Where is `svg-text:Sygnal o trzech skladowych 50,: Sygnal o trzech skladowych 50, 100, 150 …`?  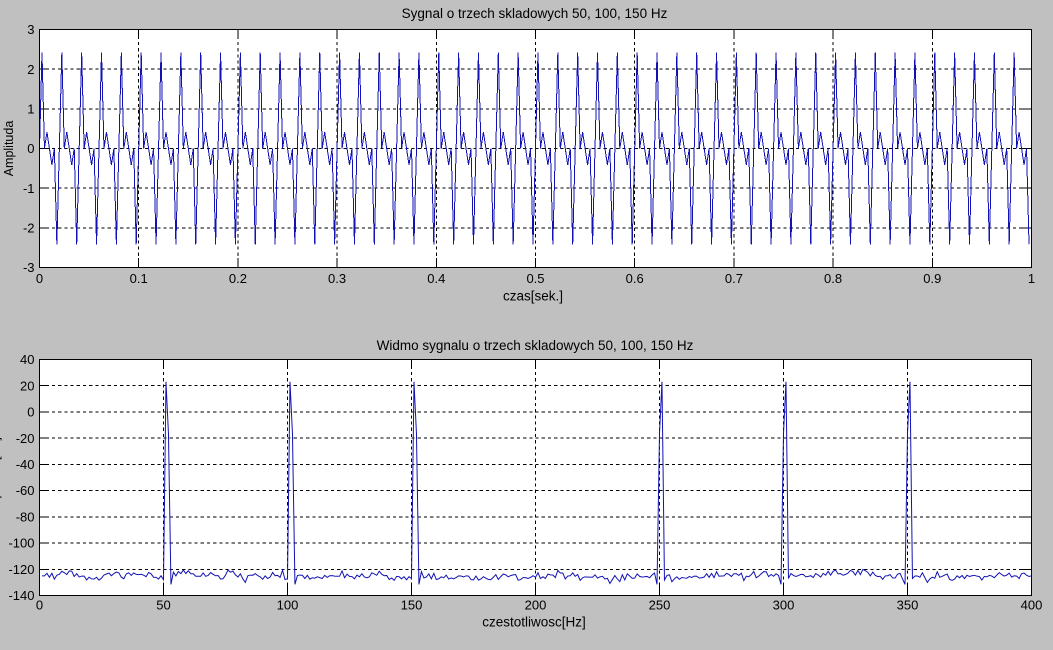
svg-text:Sygnal o trzech skladowych 50,: Sygnal o trzech skladowych 50, 100, 150 … is located at coordinates (535, 13).